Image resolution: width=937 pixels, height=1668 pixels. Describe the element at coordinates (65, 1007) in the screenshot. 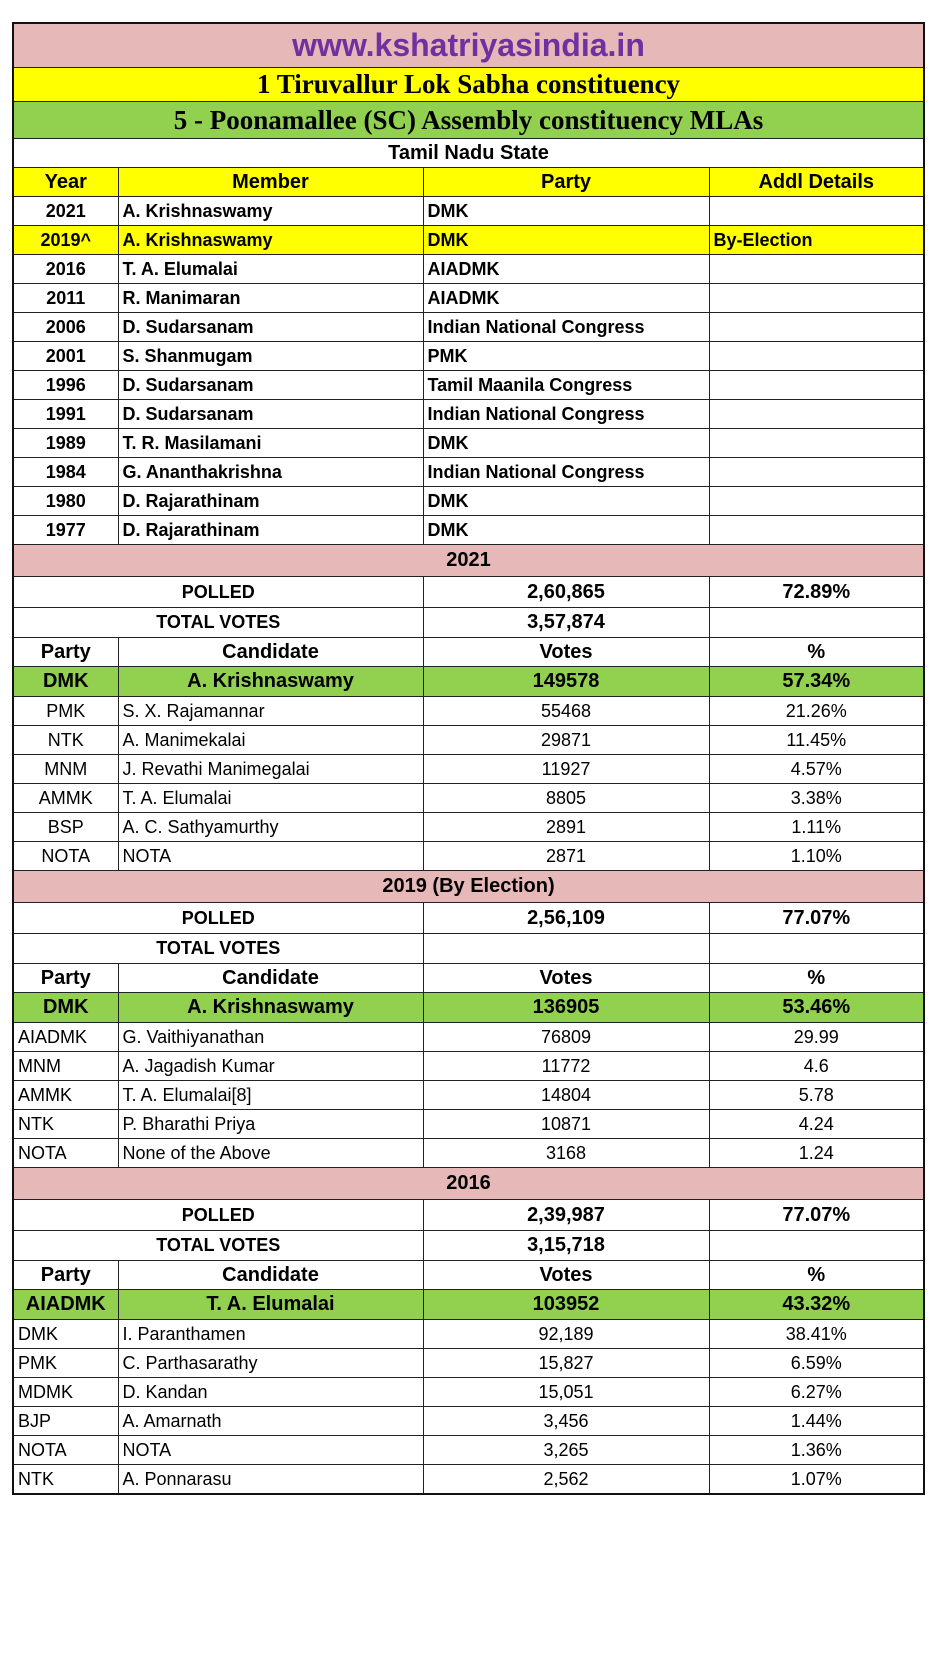

I see `winner-party: DMK` at that location.